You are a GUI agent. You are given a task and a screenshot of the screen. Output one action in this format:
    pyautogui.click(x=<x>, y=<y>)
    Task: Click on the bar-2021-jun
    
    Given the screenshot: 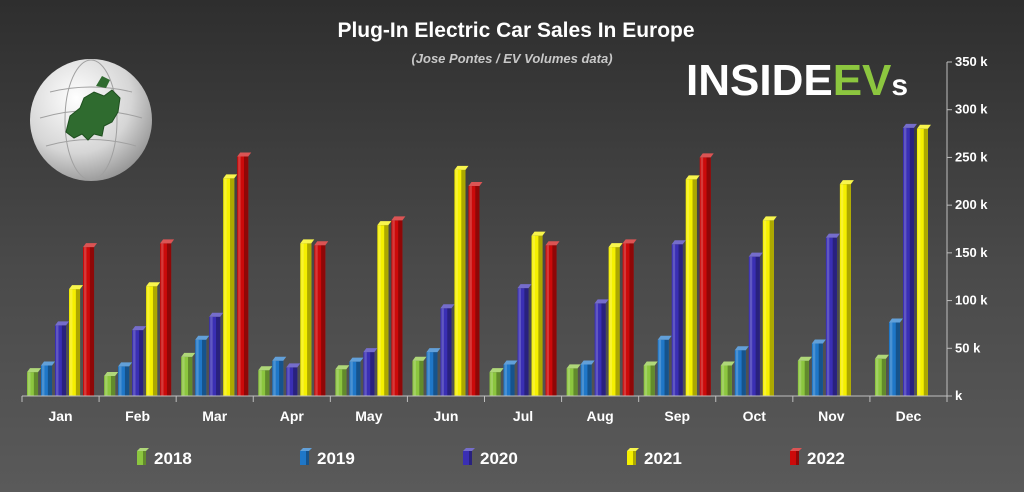 What is the action you would take?
    pyautogui.click(x=461, y=280)
    